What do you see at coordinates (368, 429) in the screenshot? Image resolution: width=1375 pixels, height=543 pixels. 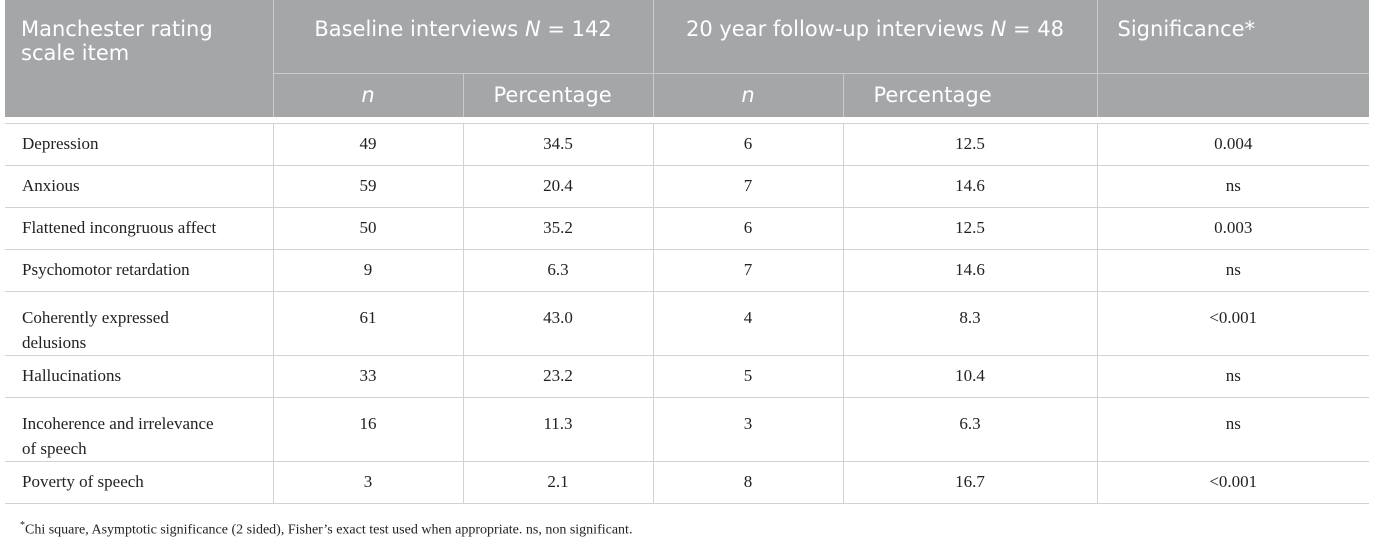 I see `row-baseline-n: 16` at bounding box center [368, 429].